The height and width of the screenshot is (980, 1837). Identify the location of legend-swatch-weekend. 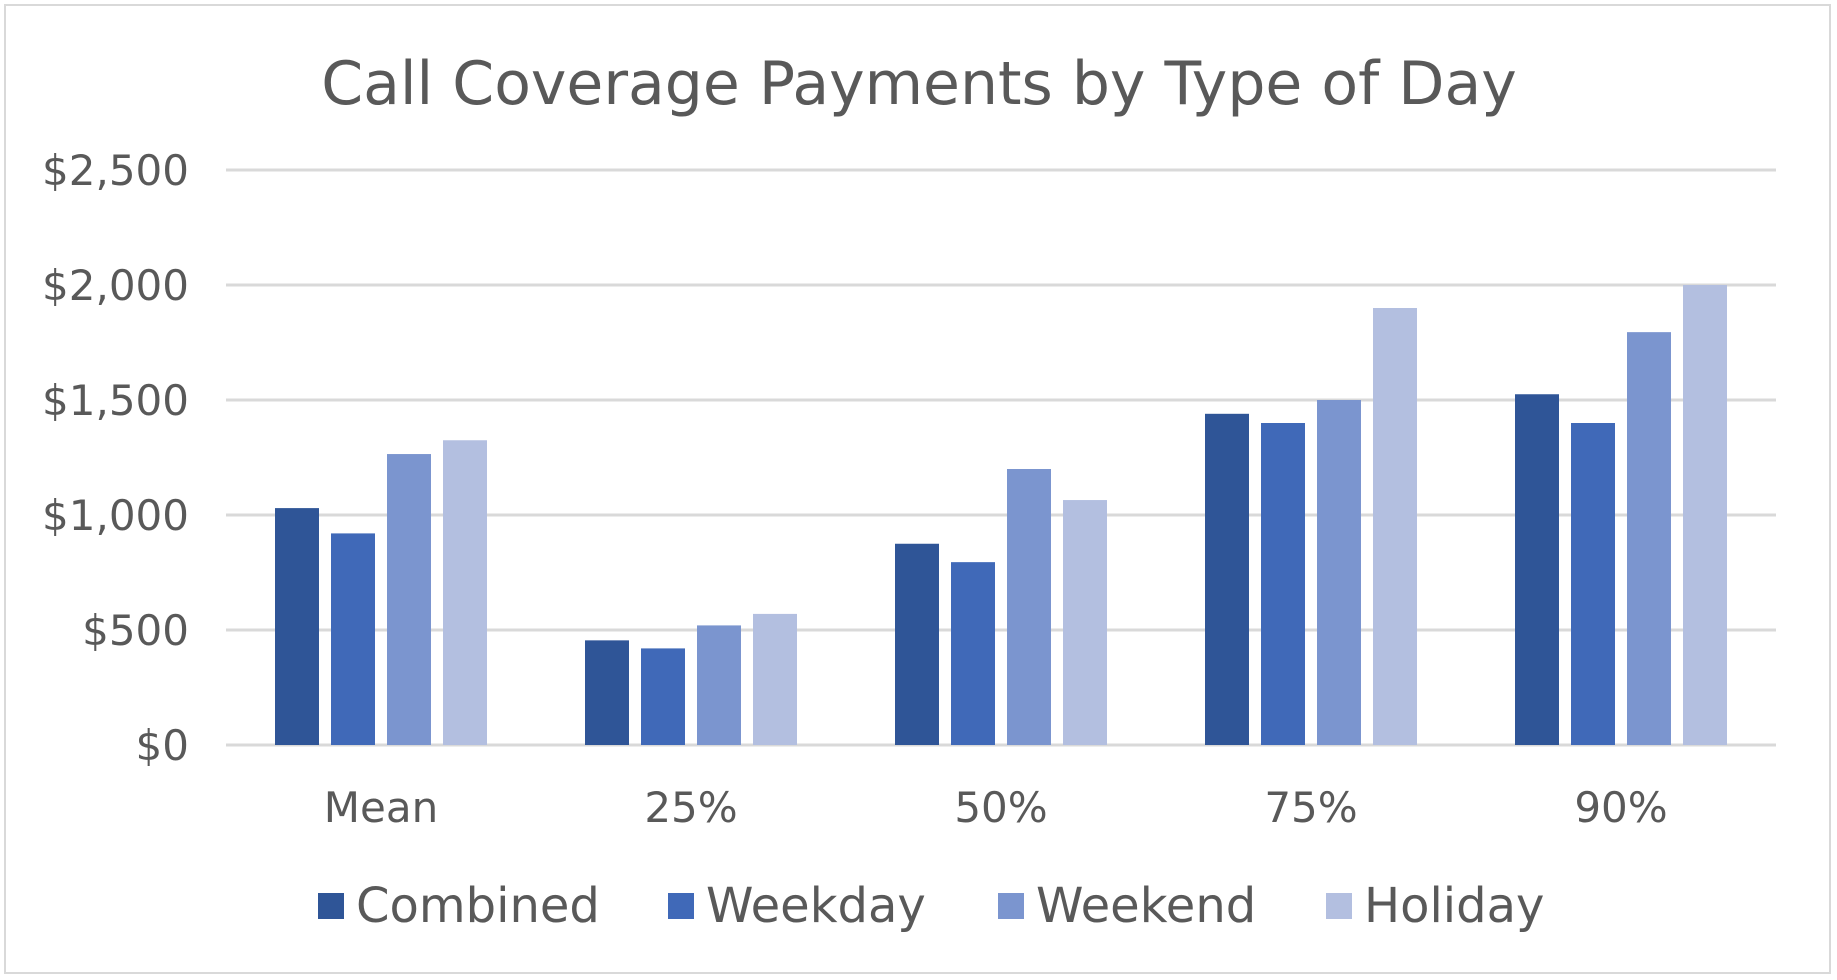
(1011, 906).